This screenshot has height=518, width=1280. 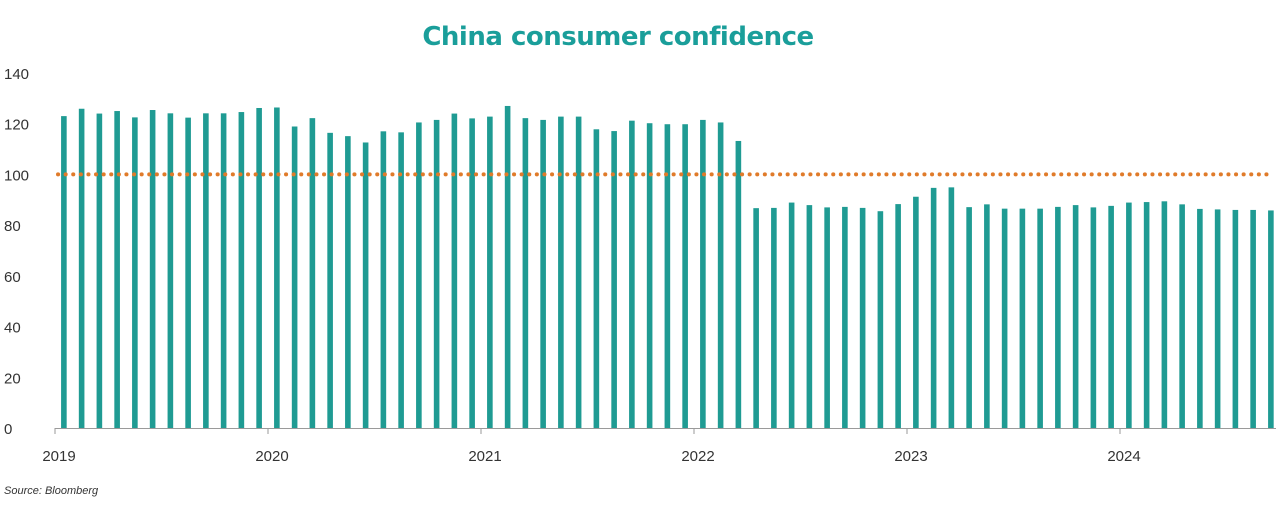 I want to click on x-tick-label: 2021, so click(x=484, y=456).